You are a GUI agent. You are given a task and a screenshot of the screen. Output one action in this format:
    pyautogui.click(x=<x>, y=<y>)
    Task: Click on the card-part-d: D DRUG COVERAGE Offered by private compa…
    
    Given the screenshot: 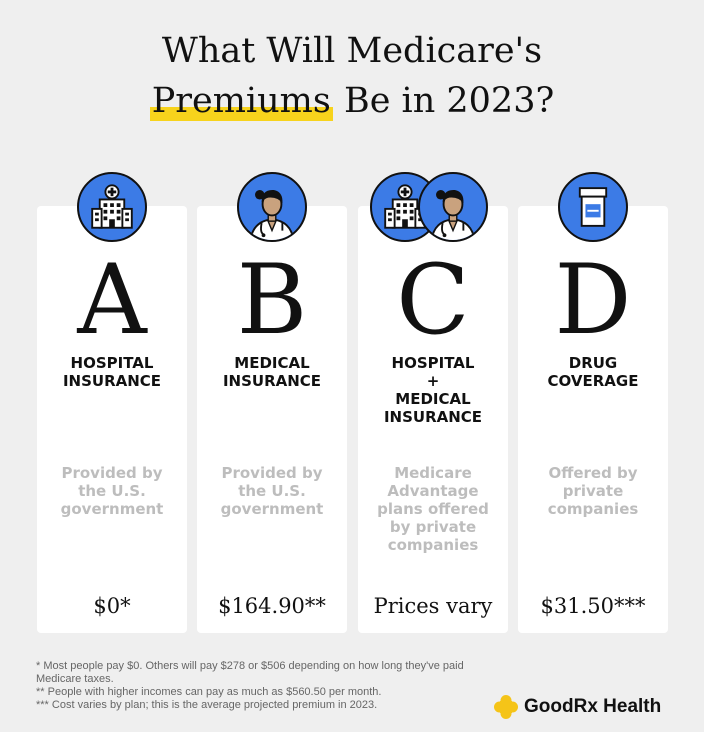 What is the action you would take?
    pyautogui.click(x=593, y=402)
    